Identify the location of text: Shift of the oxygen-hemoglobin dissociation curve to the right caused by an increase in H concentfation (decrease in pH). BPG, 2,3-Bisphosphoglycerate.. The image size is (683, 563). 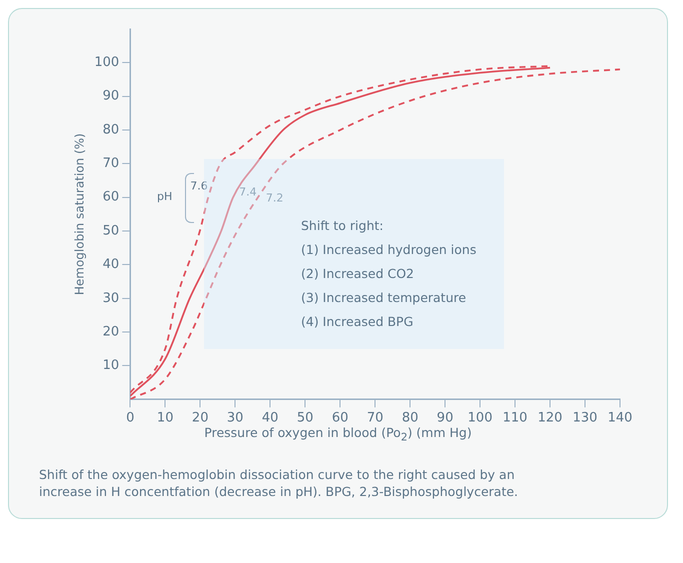
(279, 483).